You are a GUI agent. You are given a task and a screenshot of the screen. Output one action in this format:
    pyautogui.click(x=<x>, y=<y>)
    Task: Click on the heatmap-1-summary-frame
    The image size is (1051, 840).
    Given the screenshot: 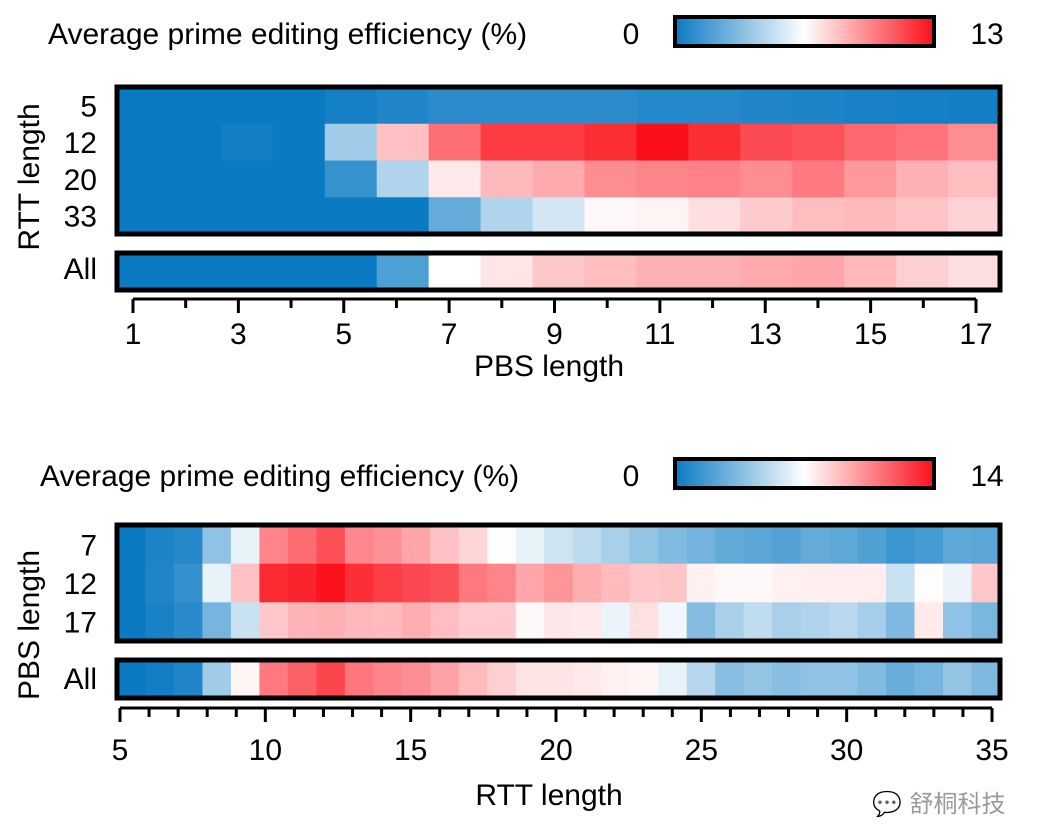 What is the action you would take?
    pyautogui.click(x=558, y=271)
    